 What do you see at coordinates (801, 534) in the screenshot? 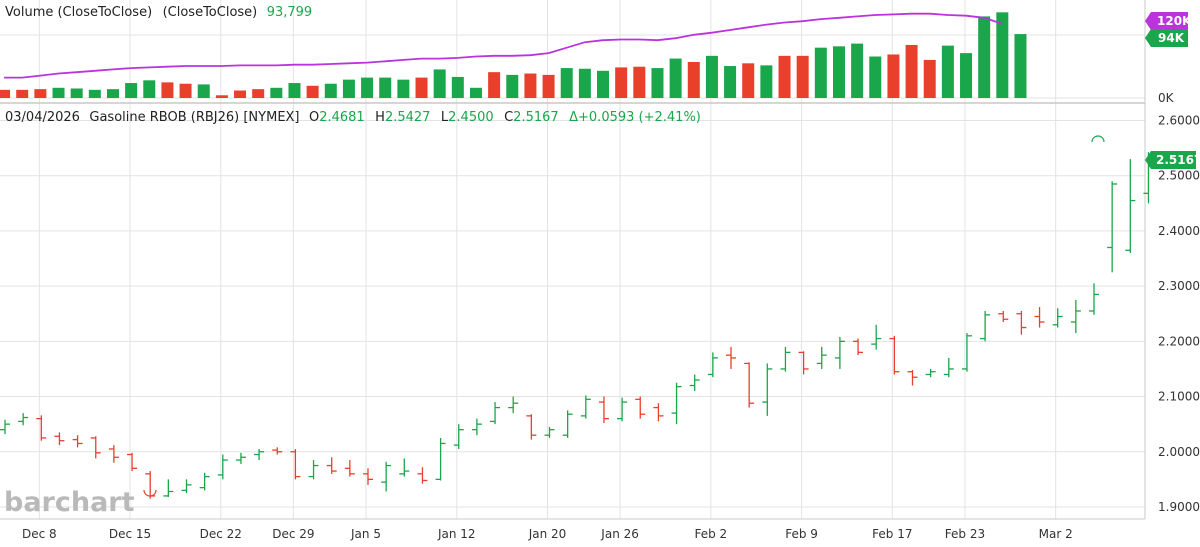
I see `date-tick-label: Feb 9` at bounding box center [801, 534].